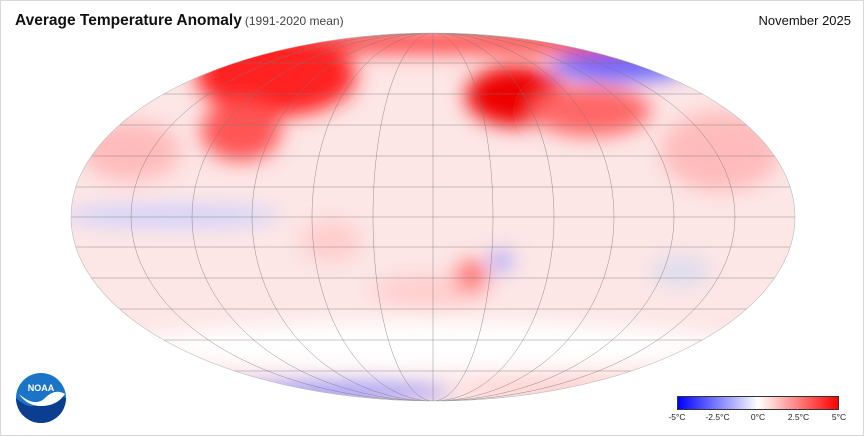 The width and height of the screenshot is (864, 436). Describe the element at coordinates (41, 400) in the screenshot. I see `noaa-logo: NOAA` at that location.